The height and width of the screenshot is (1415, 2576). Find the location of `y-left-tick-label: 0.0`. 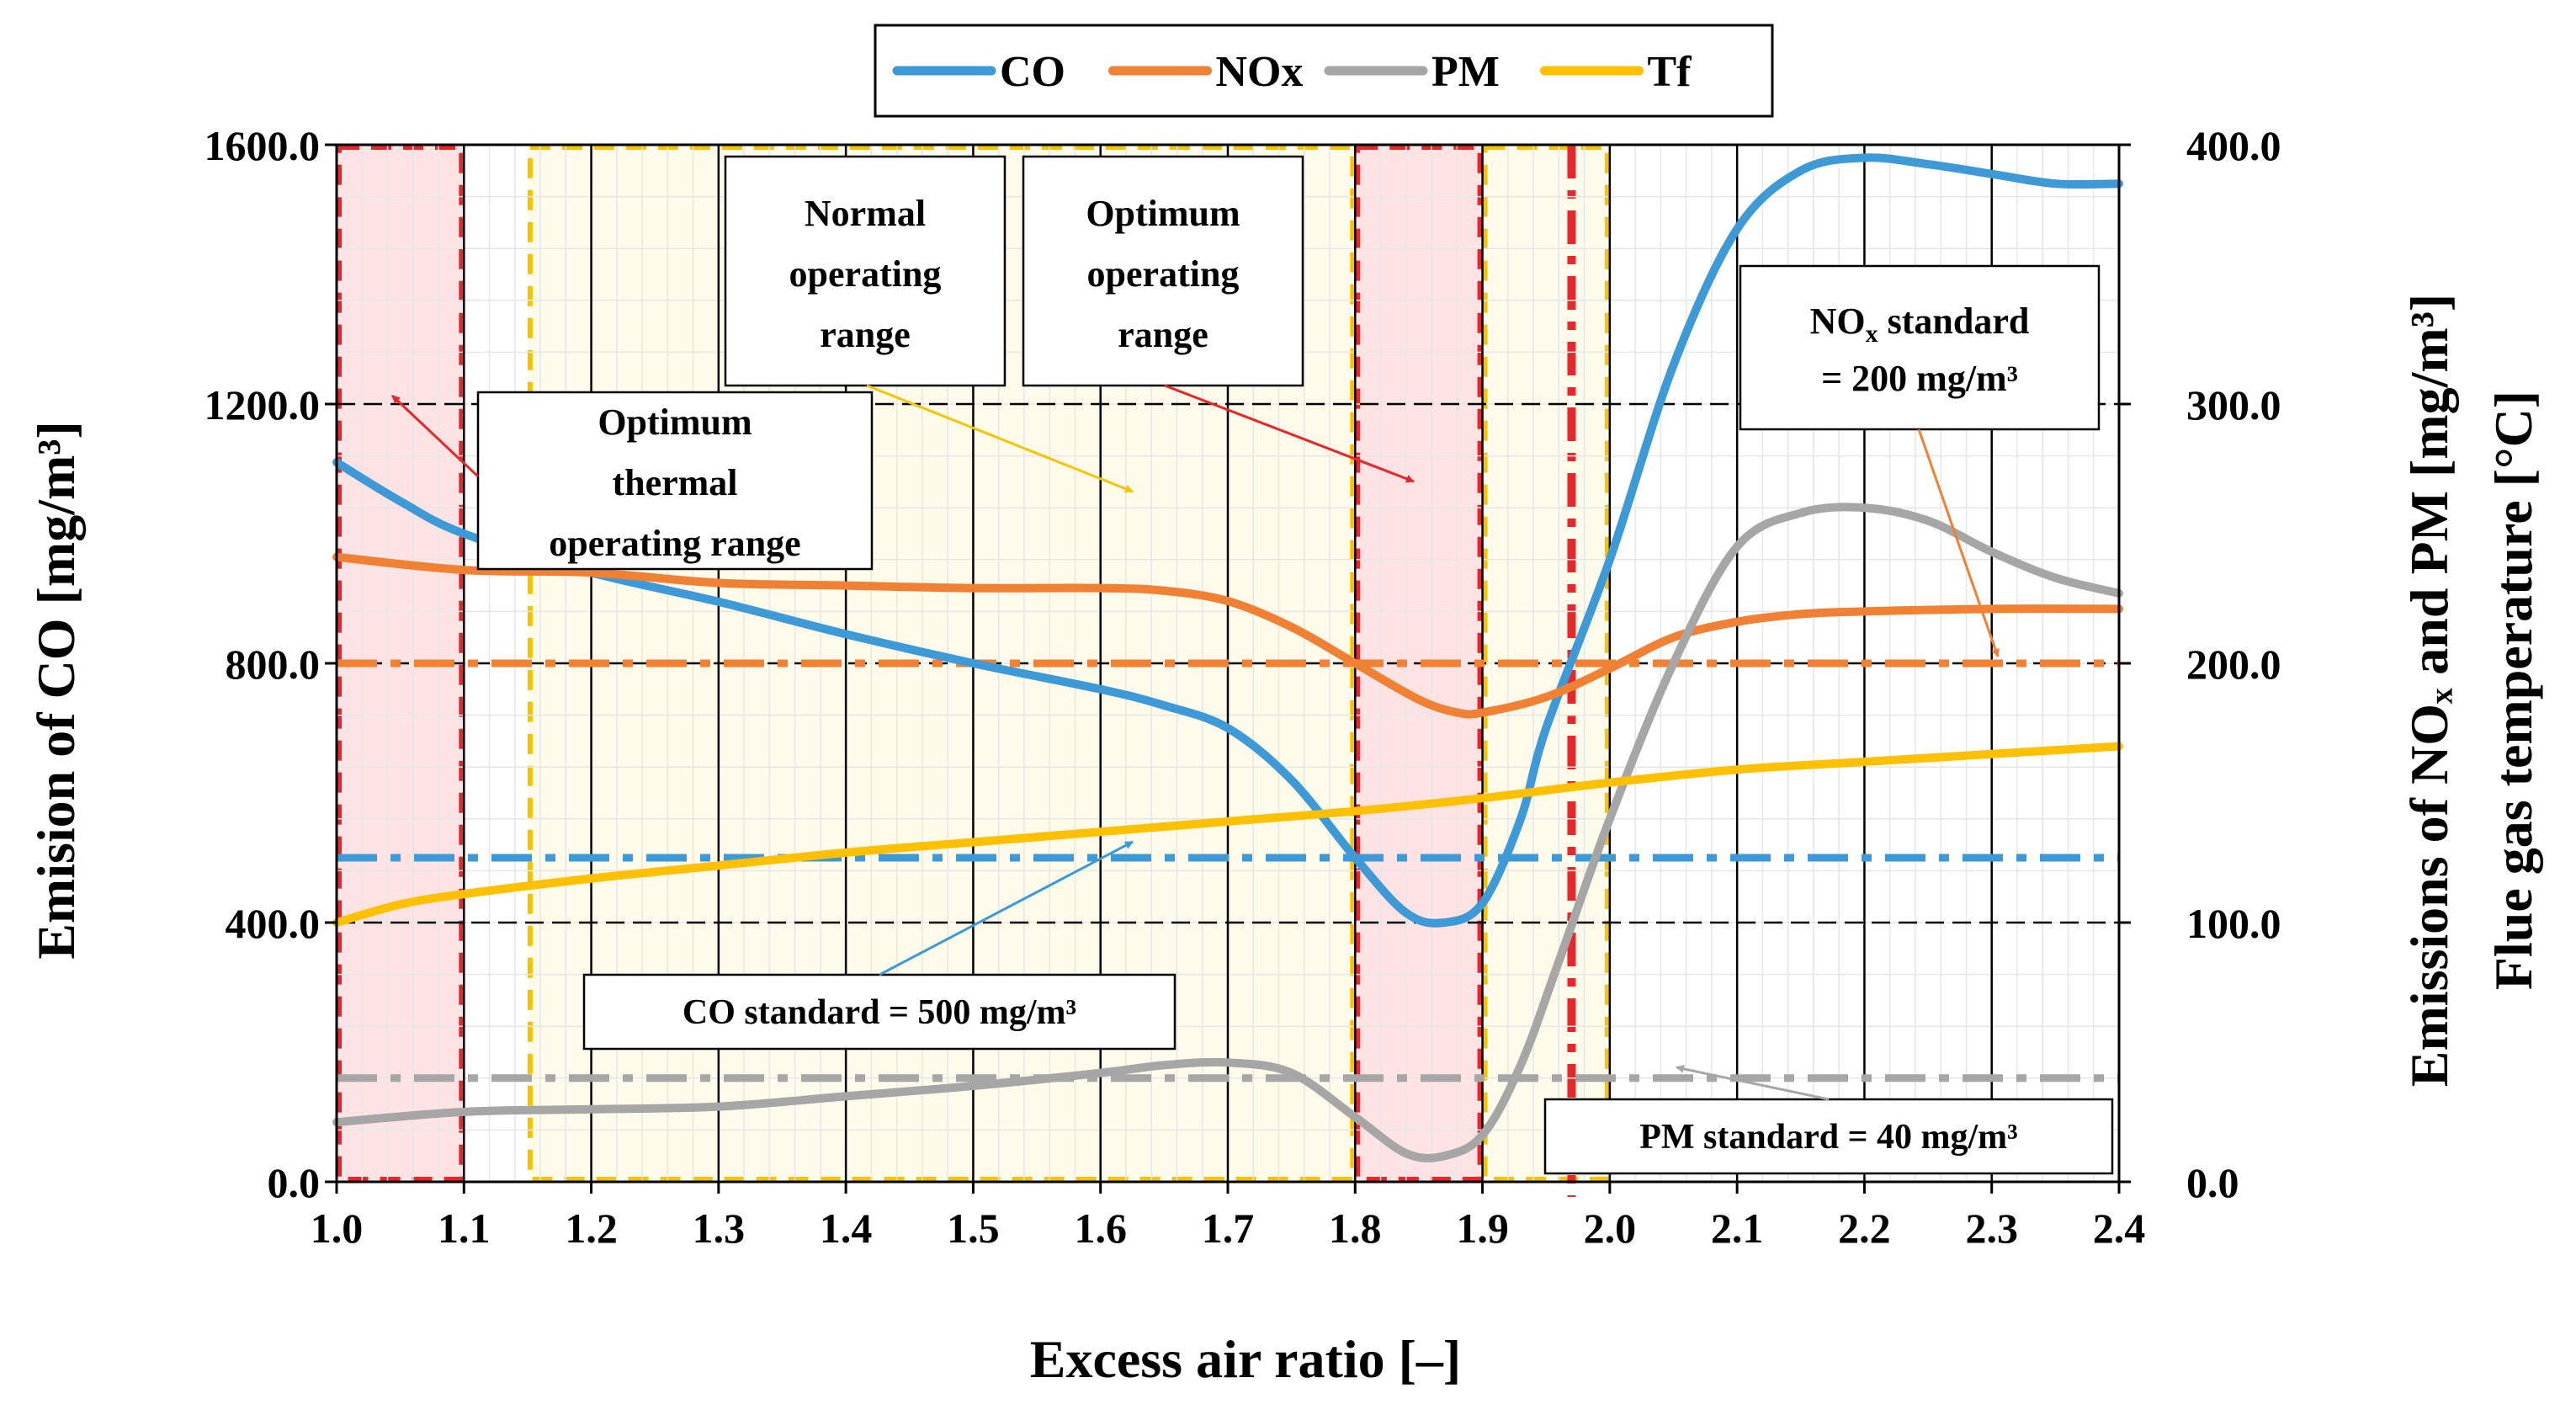

y-left-tick-label: 0.0 is located at coordinates (294, 1182).